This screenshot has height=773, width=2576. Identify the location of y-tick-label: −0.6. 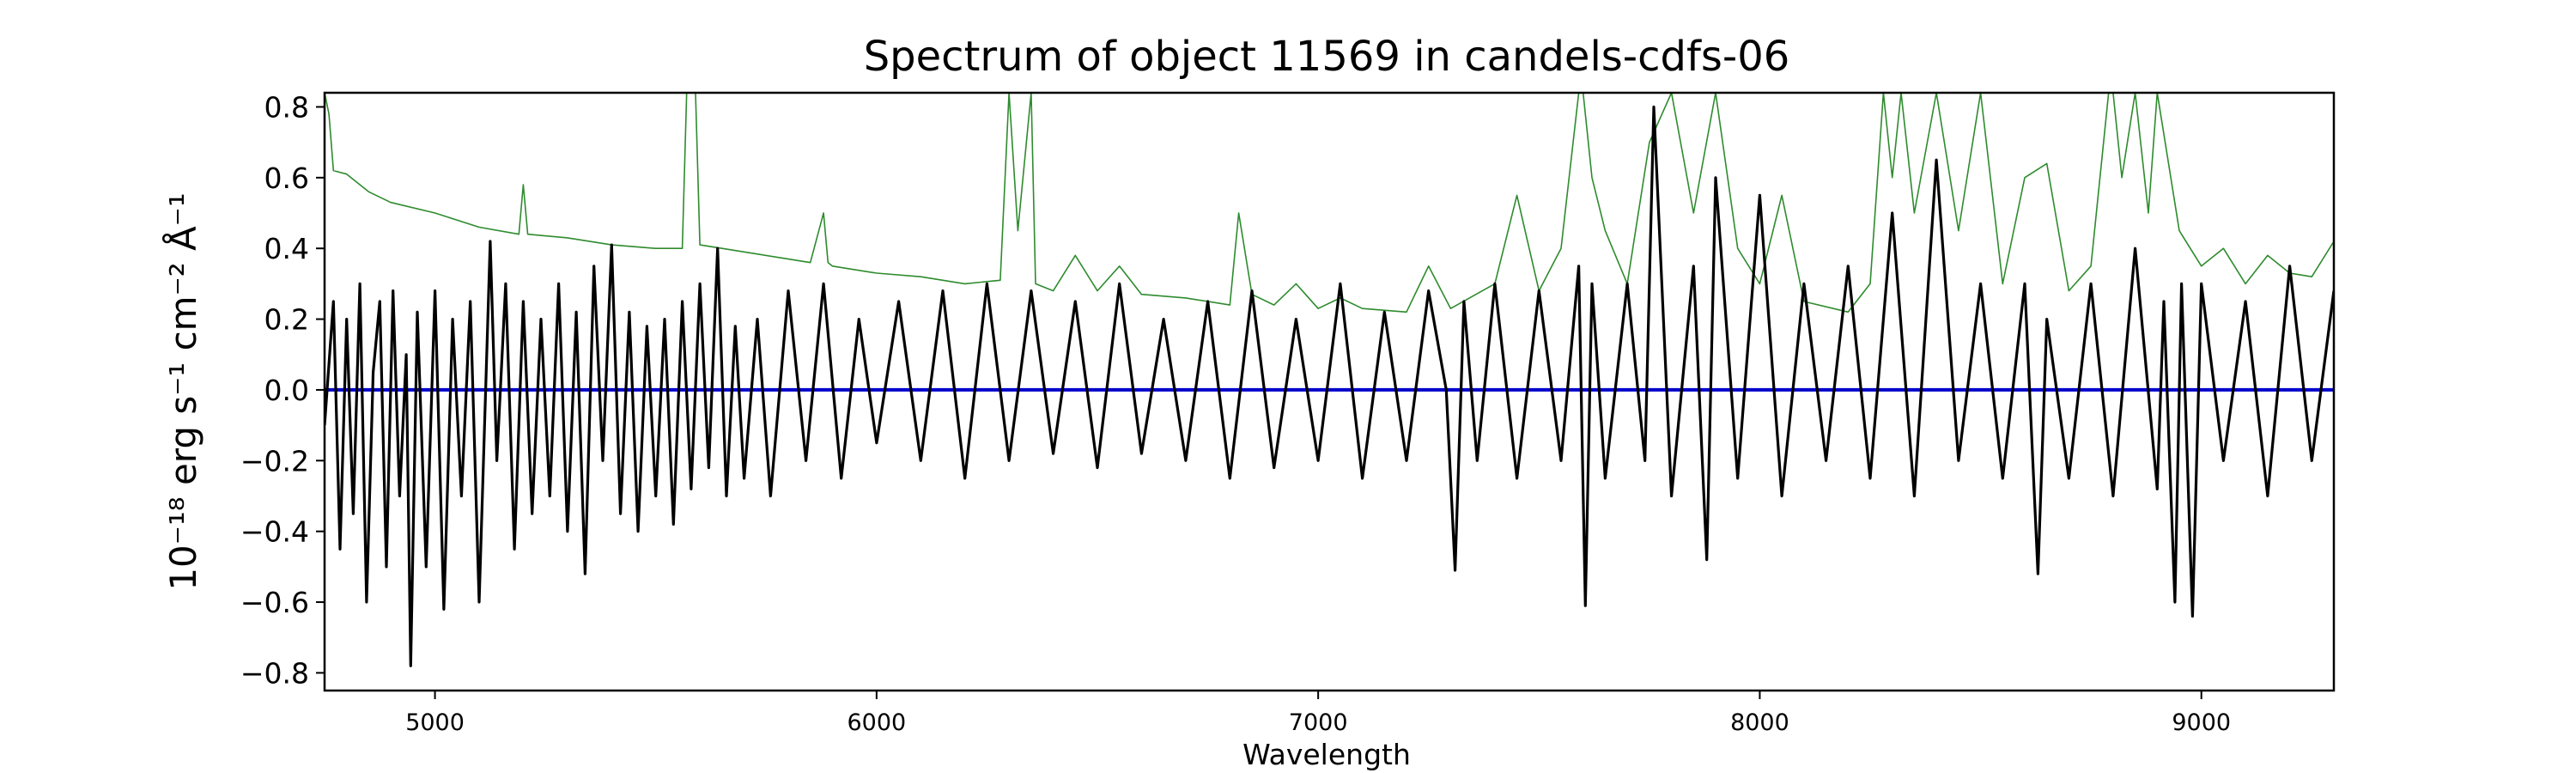
(274, 602).